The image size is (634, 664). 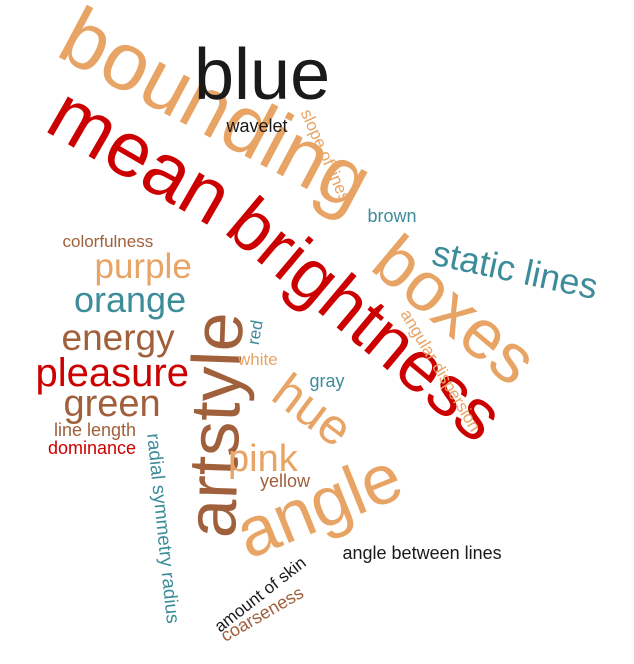 What do you see at coordinates (257, 126) in the screenshot?
I see `word-wavelet: wavelet` at bounding box center [257, 126].